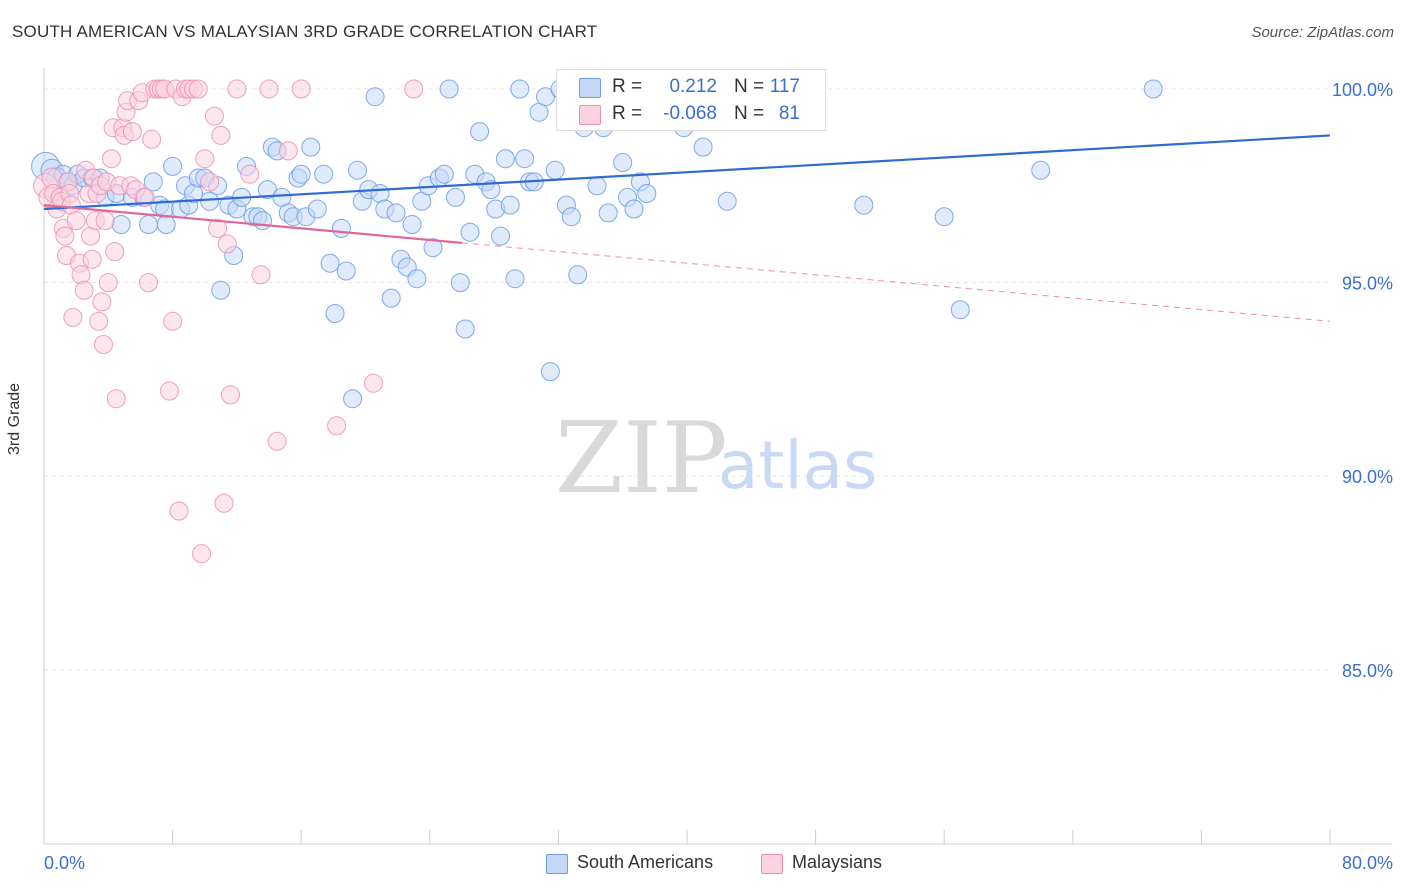 This screenshot has height=892, width=1406. What do you see at coordinates (789, 113) in the screenshot?
I see `stats-n-value: 81` at bounding box center [789, 113].